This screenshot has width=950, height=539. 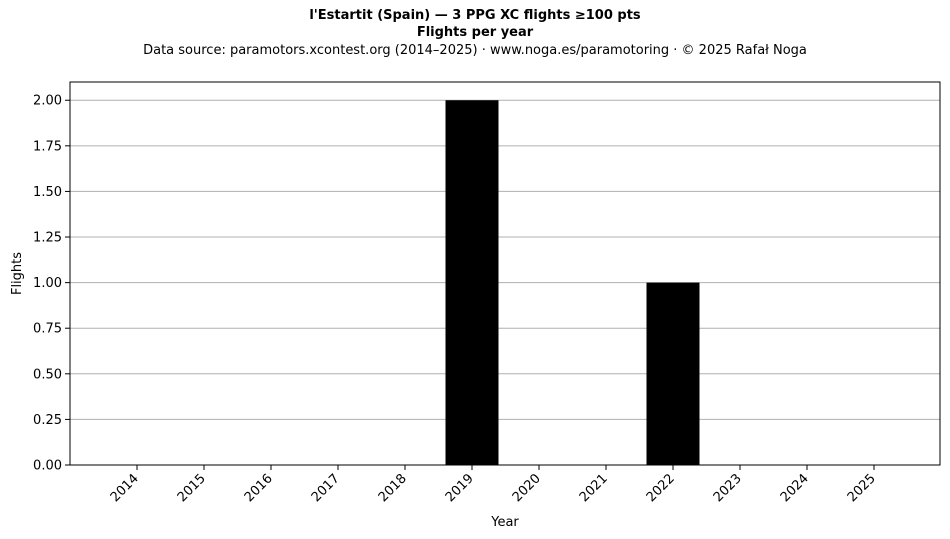 I want to click on x-tick-label: 2018, so click(x=393, y=488).